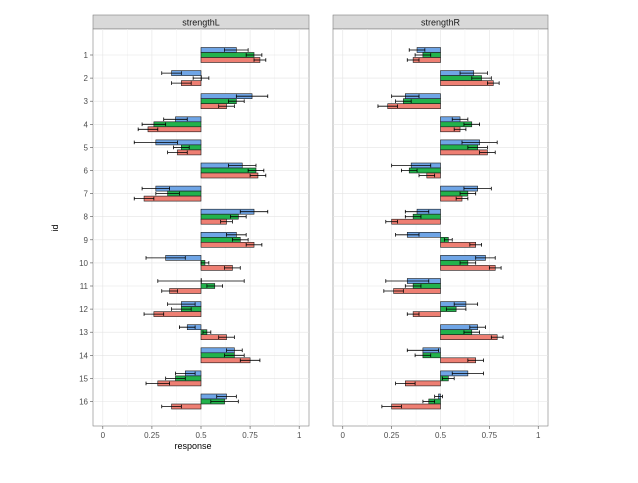 Image resolution: width=638 pixels, height=483 pixels. Describe the element at coordinates (83, 378) in the screenshot. I see `y-tick-label: 15` at that location.